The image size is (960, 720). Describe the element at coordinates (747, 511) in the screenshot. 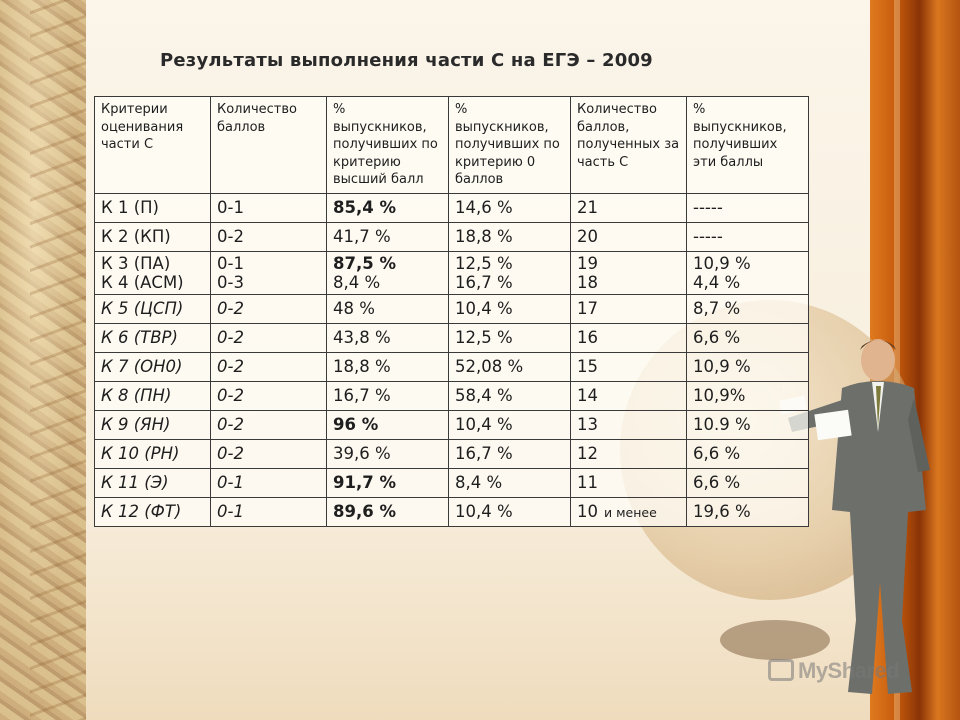

I see `total-pct-cell: 19,6 %` at that location.